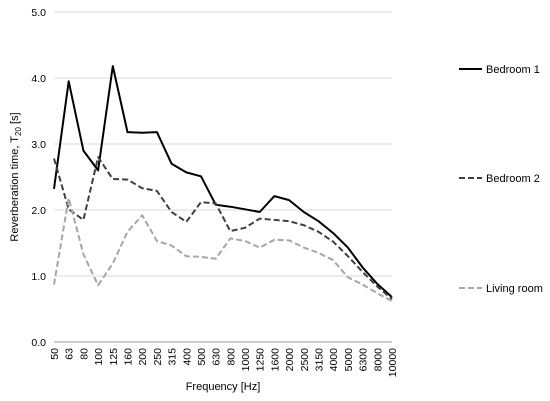 The image size is (550, 401). Describe the element at coordinates (187, 357) in the screenshot. I see `x-tick-label: 400` at that location.